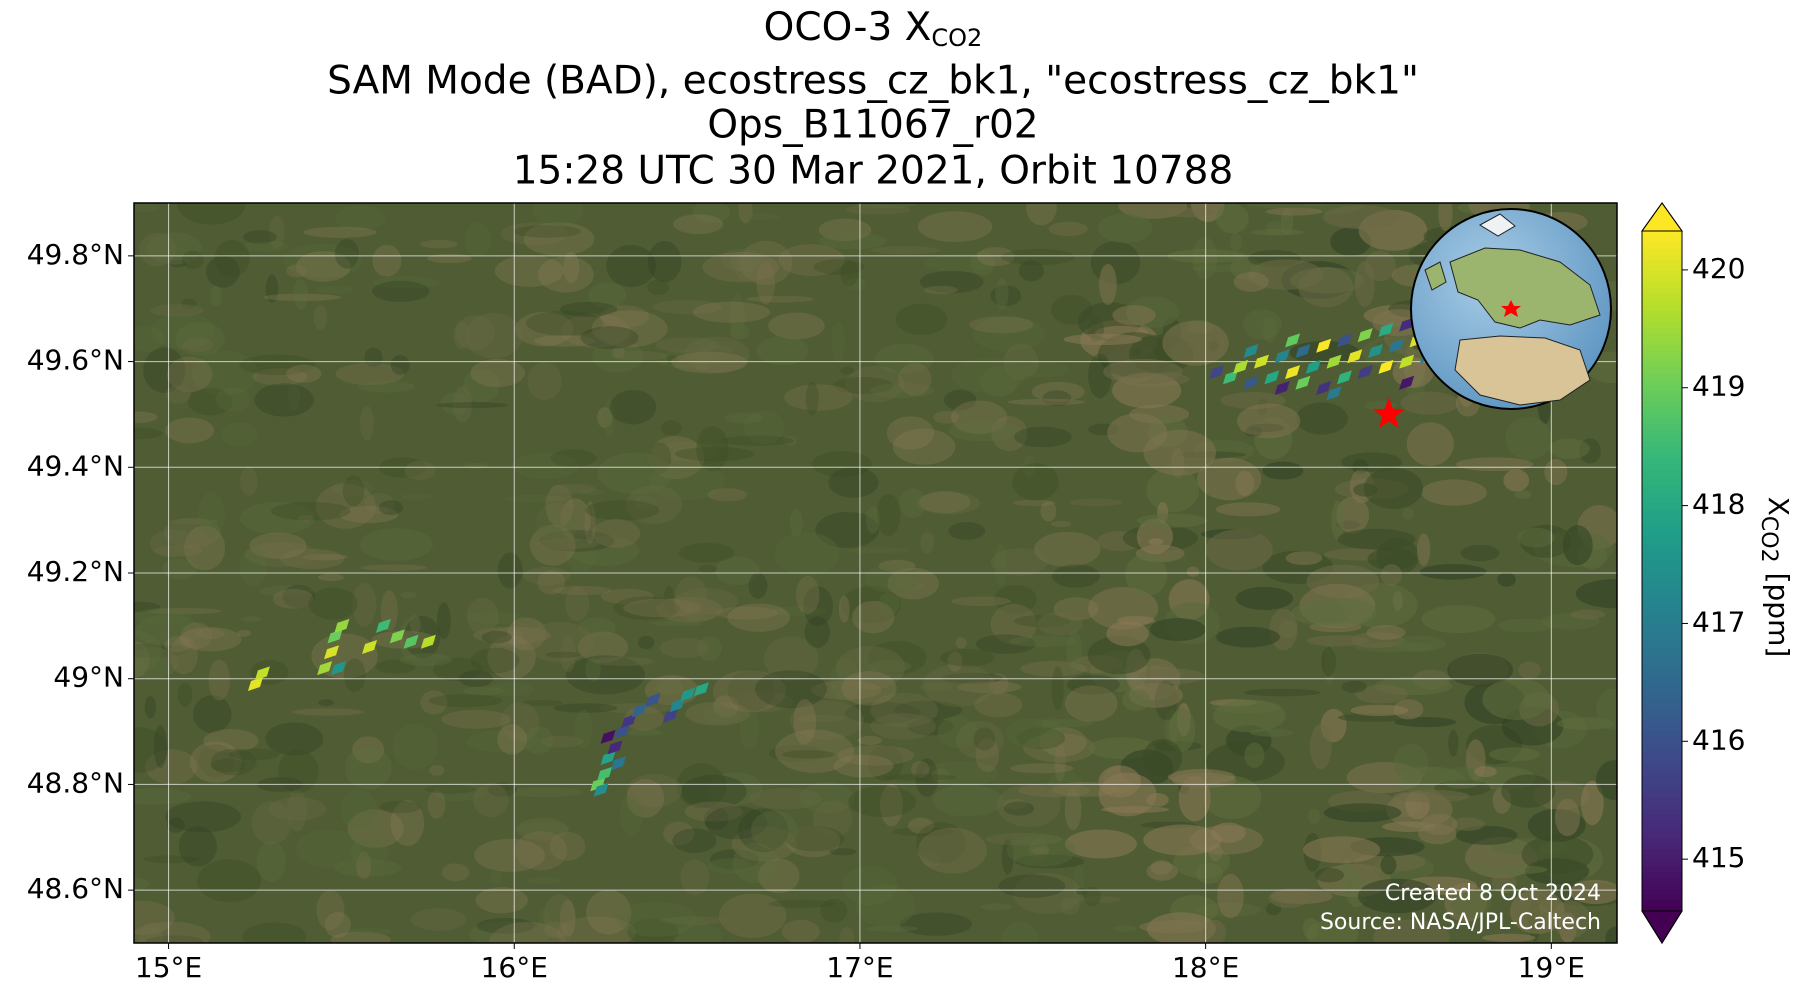  I want to click on y-tick-label: 49.8°N, so click(75, 254).